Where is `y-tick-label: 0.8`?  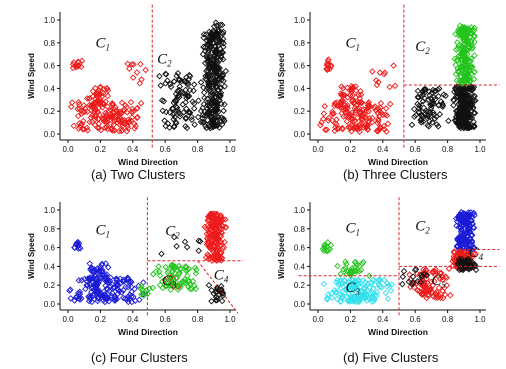
y-tick-label: 0.8 is located at coordinates (50, 229).